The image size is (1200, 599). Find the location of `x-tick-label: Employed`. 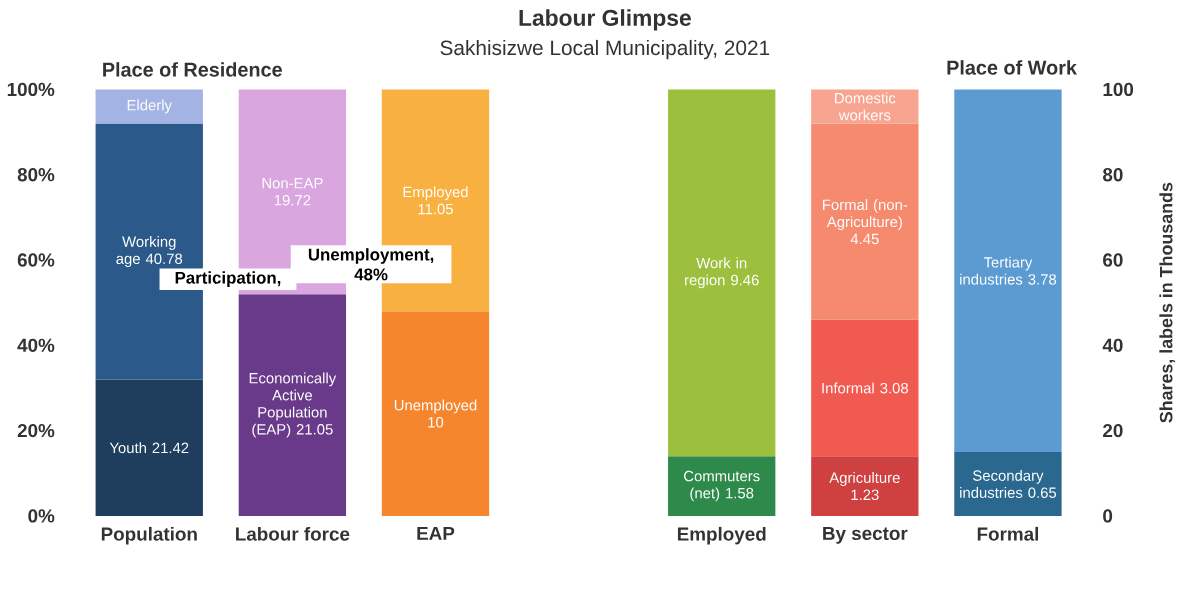

x-tick-label: Employed is located at coordinates (721, 535).